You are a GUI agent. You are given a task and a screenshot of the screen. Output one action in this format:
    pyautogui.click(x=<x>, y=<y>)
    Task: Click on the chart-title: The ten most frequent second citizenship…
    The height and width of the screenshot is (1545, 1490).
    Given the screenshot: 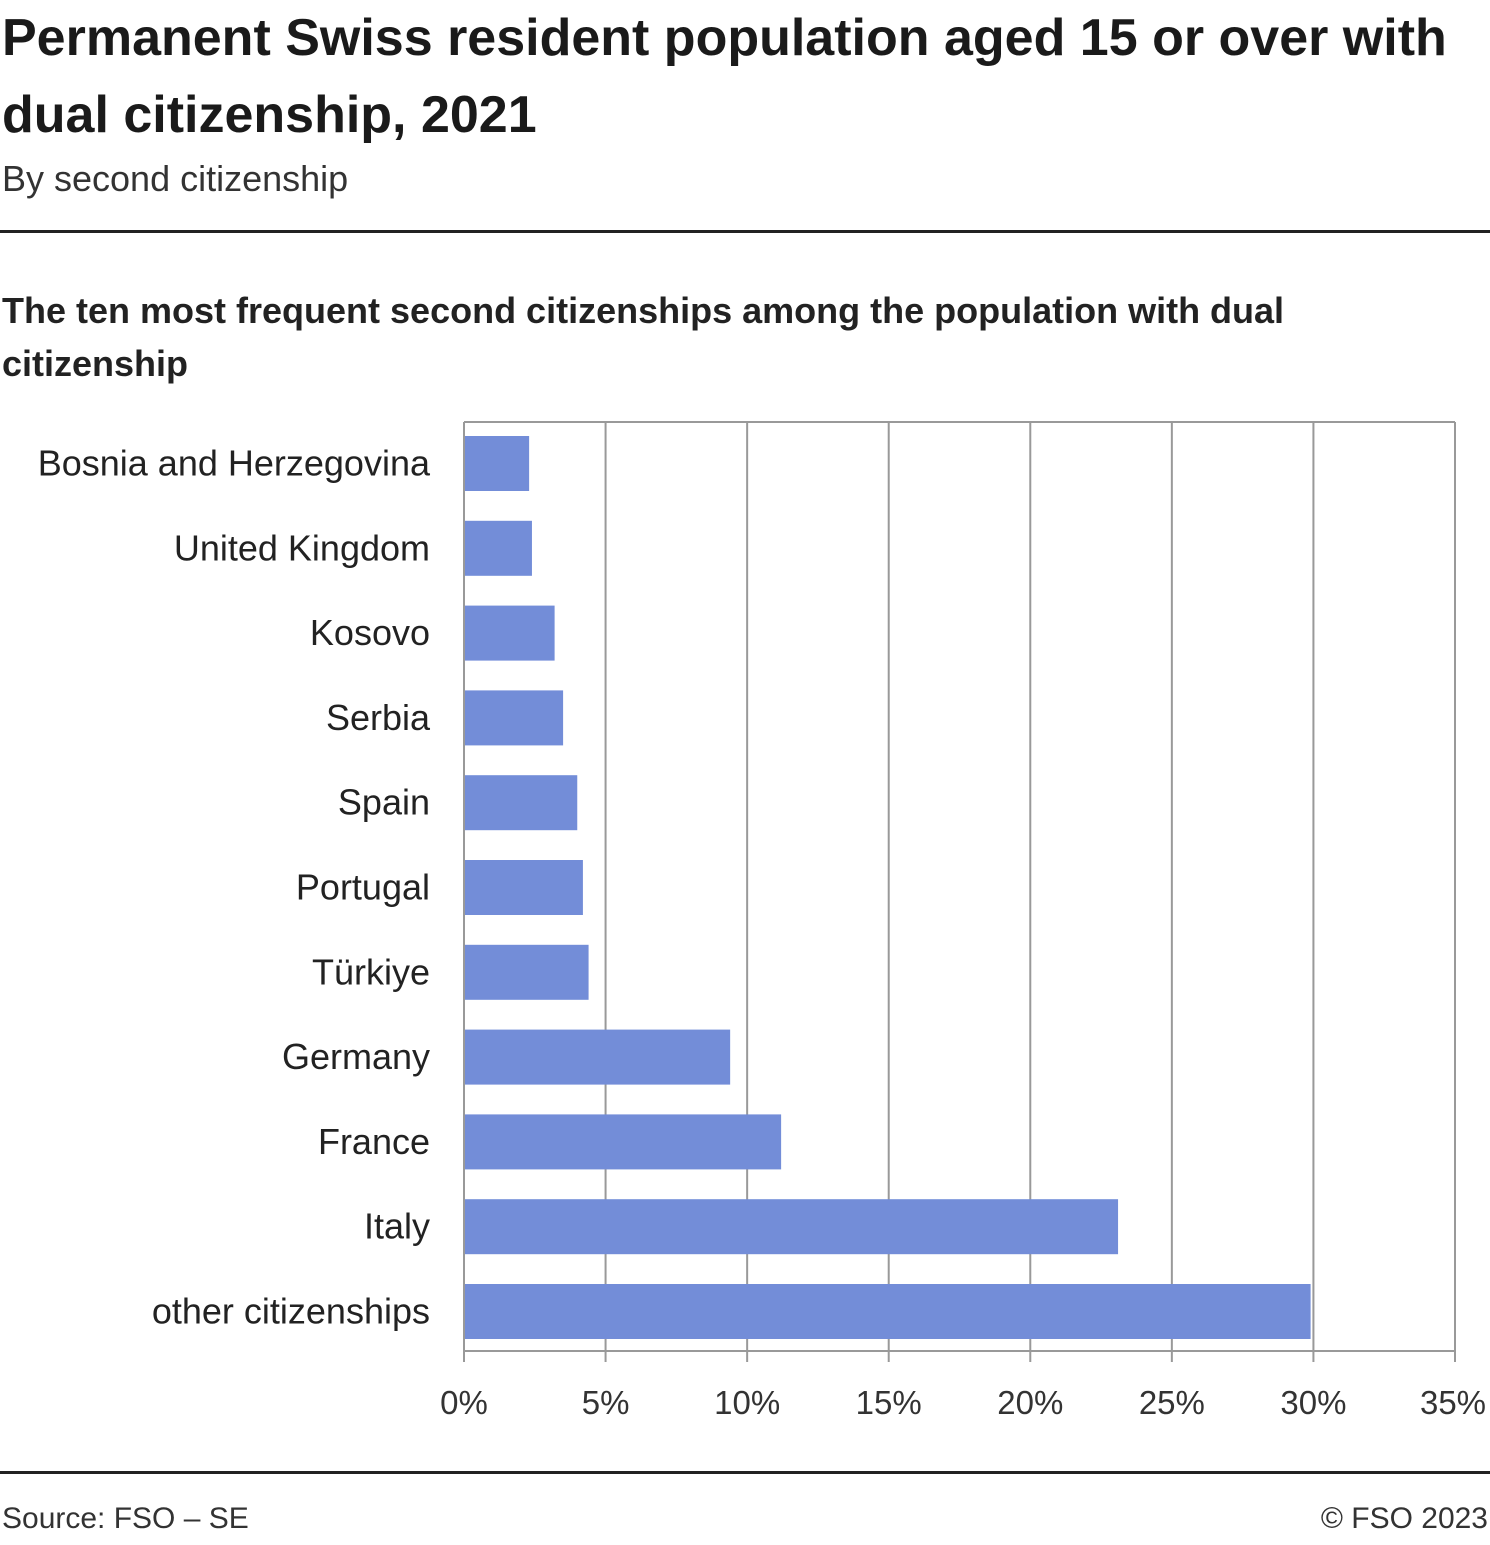 What is the action you would take?
    pyautogui.click(x=643, y=337)
    